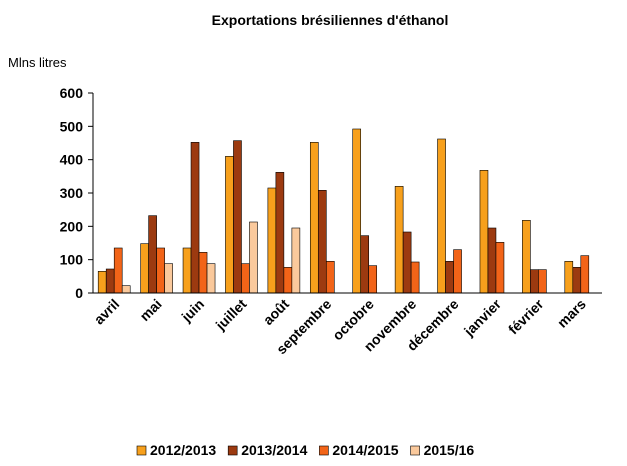  Describe the element at coordinates (150, 310) in the screenshot. I see `x-tick-label: mai` at that location.